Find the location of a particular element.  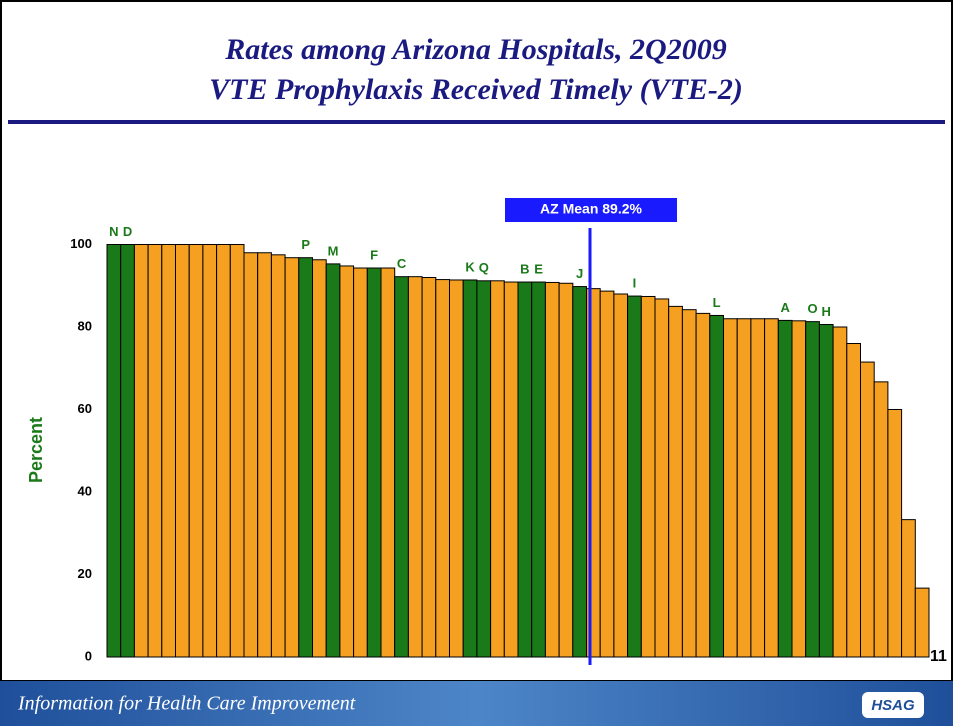

y-tick-label: 100 is located at coordinates (81, 243).